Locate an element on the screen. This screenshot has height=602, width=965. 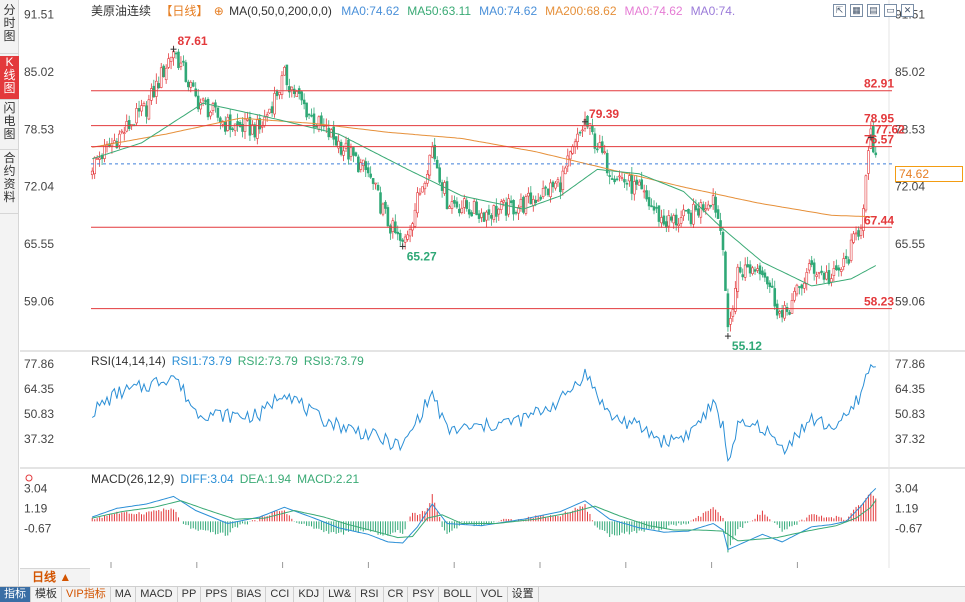
indicator-tab: PSY is located at coordinates (424, 594).